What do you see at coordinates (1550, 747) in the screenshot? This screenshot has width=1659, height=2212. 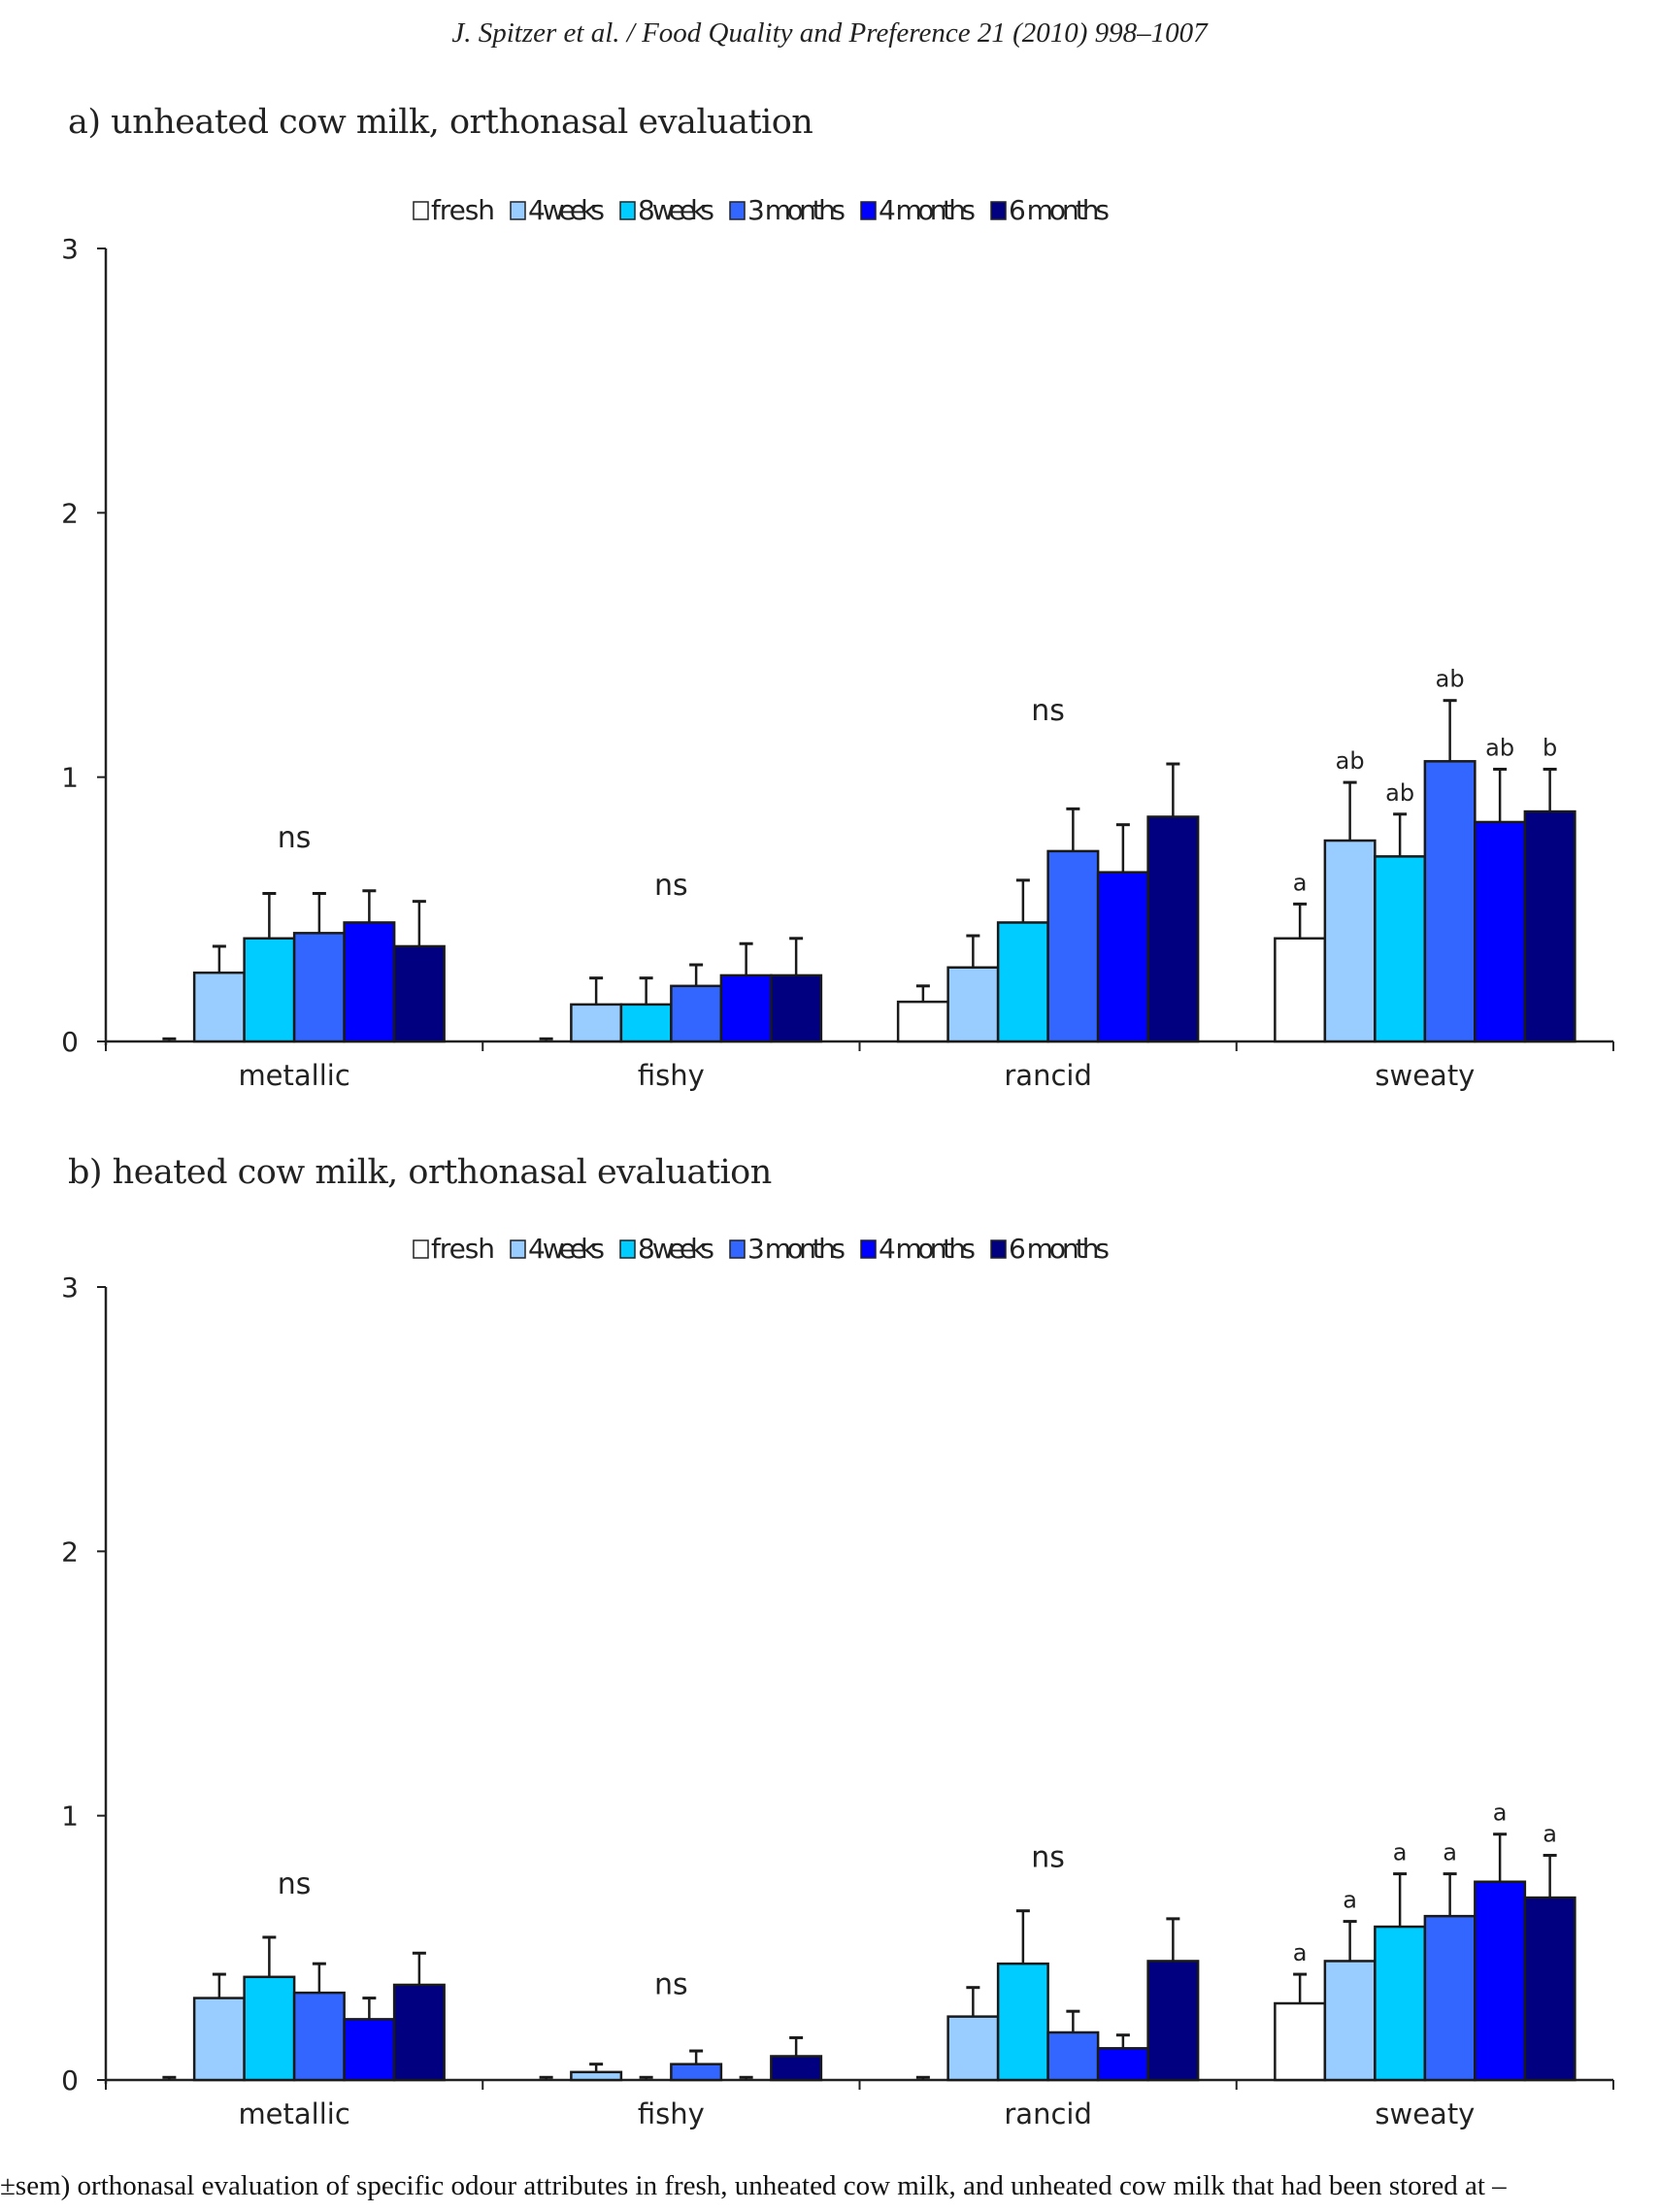 I see `significance-label: b` at bounding box center [1550, 747].